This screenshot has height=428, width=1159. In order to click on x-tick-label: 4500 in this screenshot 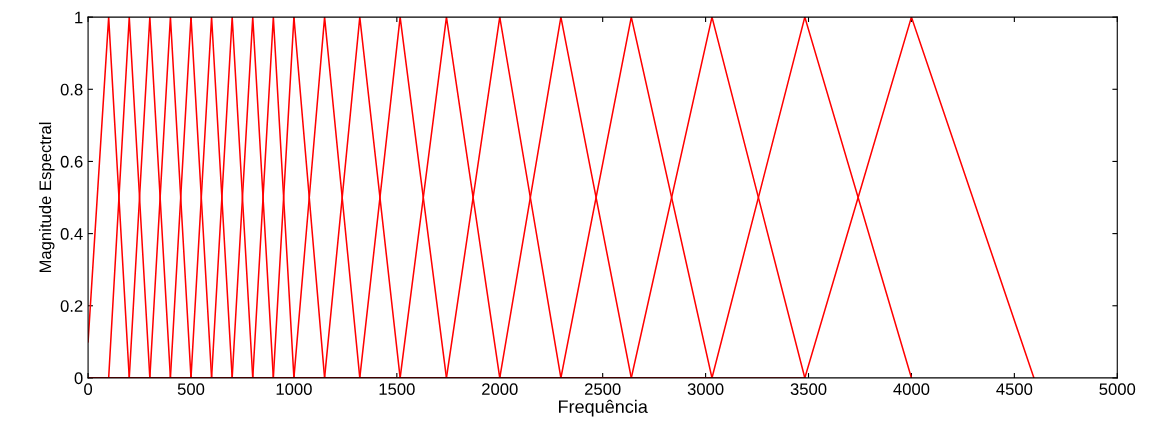, I will do `click(1014, 389)`.